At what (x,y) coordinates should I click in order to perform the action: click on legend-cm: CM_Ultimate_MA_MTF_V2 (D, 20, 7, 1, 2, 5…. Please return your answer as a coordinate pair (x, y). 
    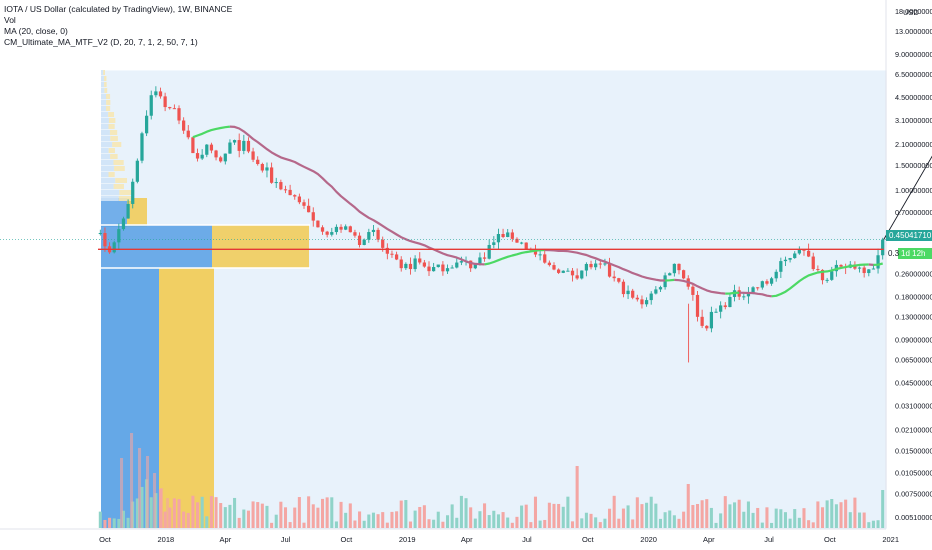
    Looking at the image, I should click on (101, 42).